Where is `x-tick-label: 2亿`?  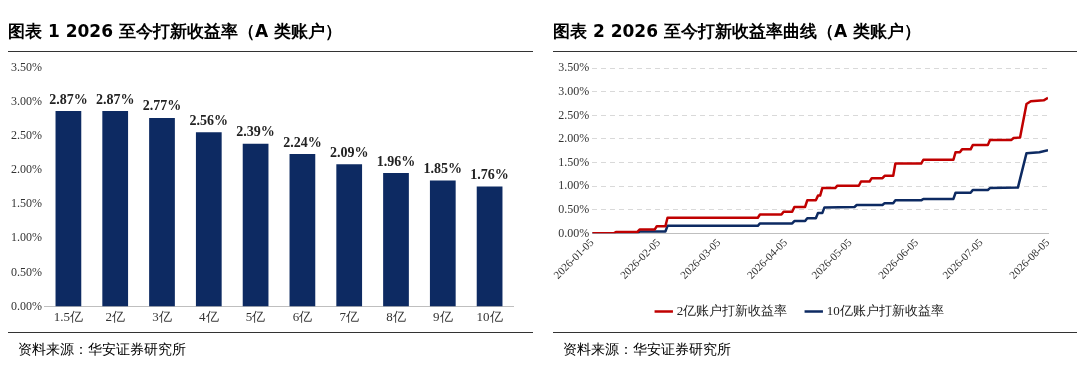 x-tick-label: 2亿 is located at coordinates (115, 316).